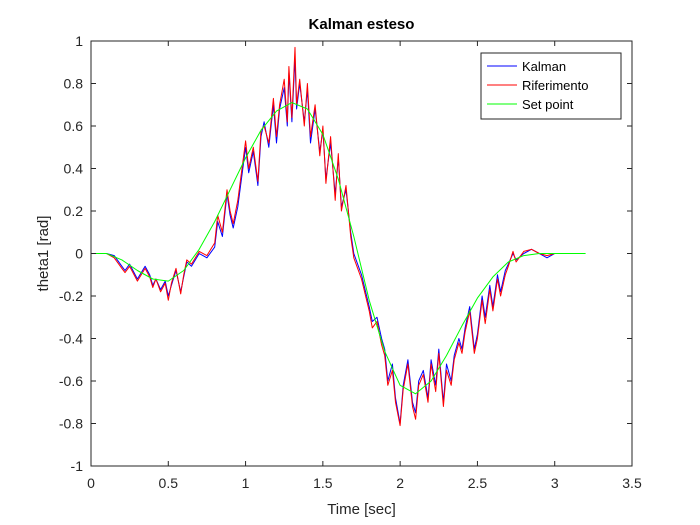 This screenshot has width=700, height=525. What do you see at coordinates (361, 509) in the screenshot?
I see `x-axis-label: Time [sec]` at bounding box center [361, 509].